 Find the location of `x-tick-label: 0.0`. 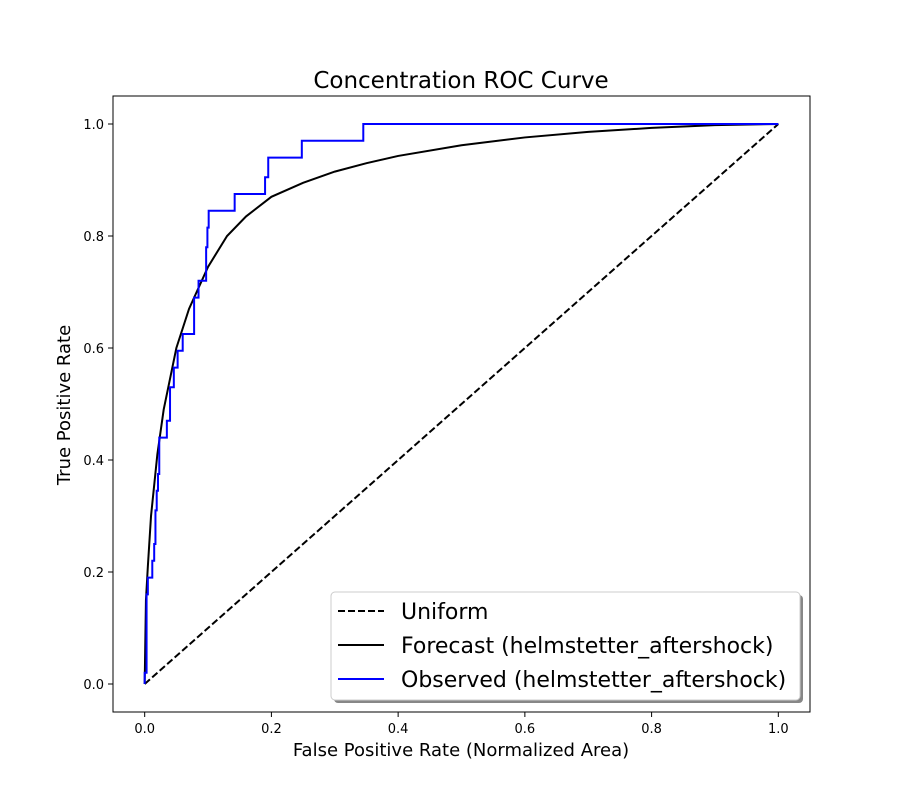

x-tick-label: 0.0 is located at coordinates (144, 729).